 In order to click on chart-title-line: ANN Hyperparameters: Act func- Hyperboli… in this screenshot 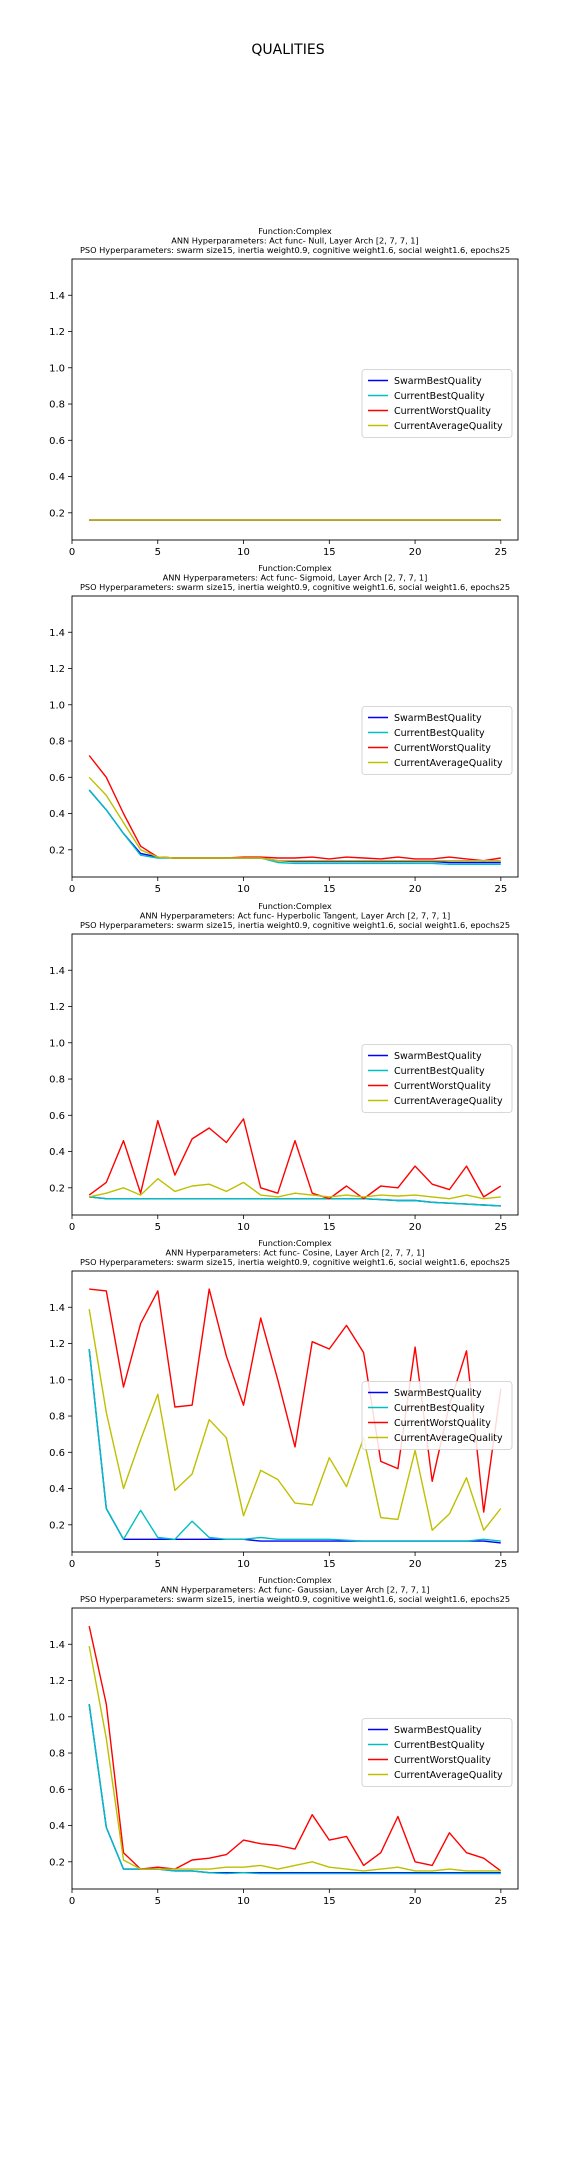, I will do `click(295, 916)`.